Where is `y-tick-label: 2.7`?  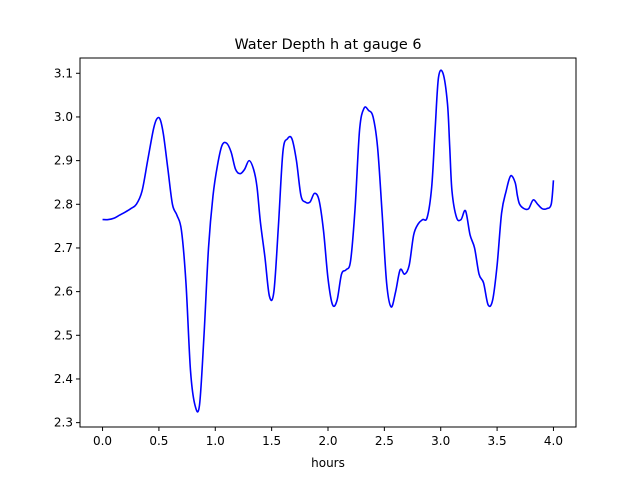
y-tick-label: 2.7 is located at coordinates (63, 248).